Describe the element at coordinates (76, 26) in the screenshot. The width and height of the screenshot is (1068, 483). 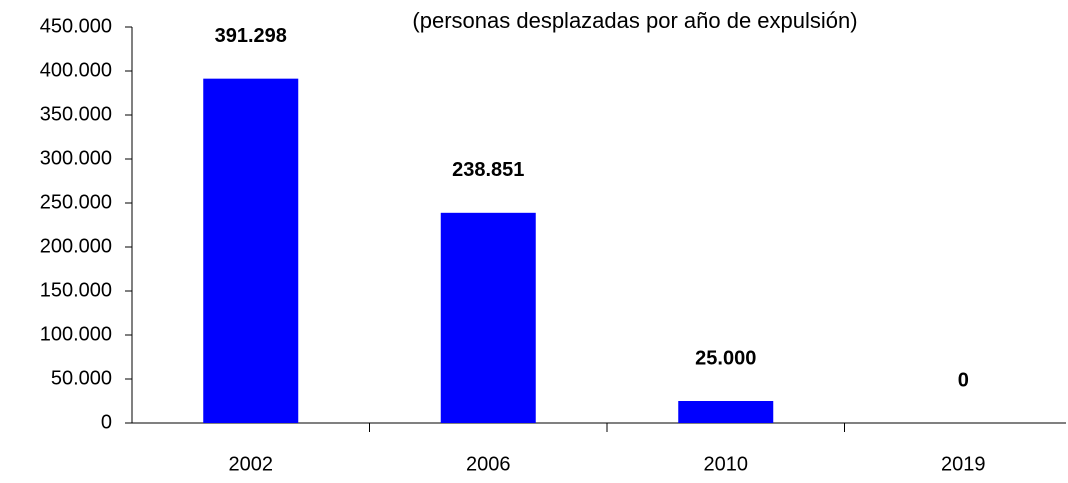
I see `y-tick-label: 450.000` at that location.